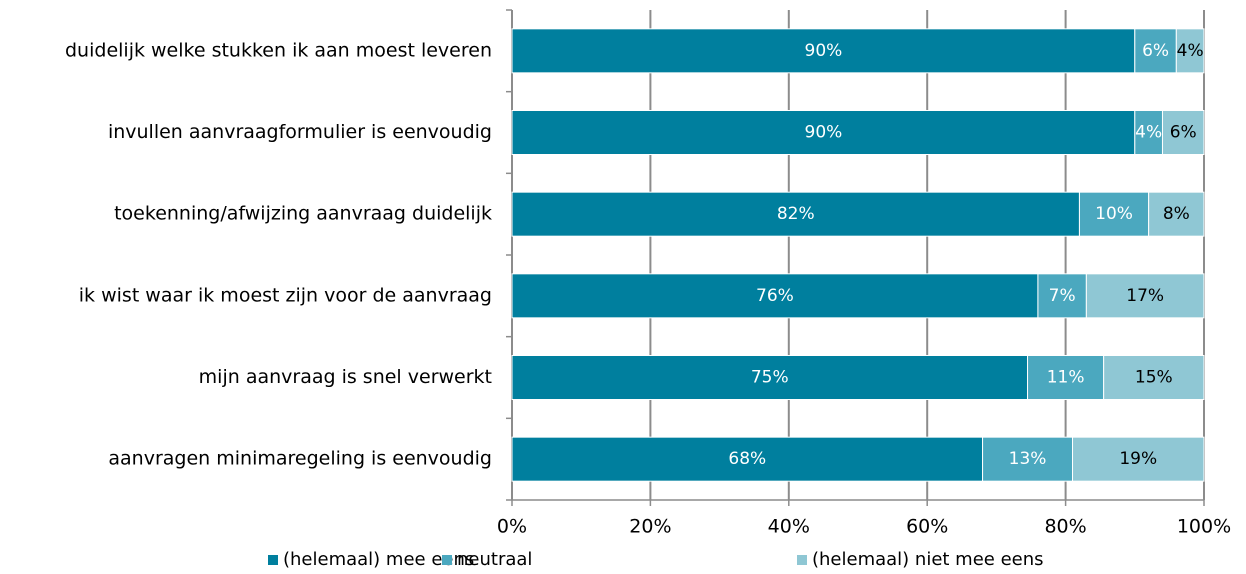  I want to click on legend-label: neutraal, so click(494, 559).